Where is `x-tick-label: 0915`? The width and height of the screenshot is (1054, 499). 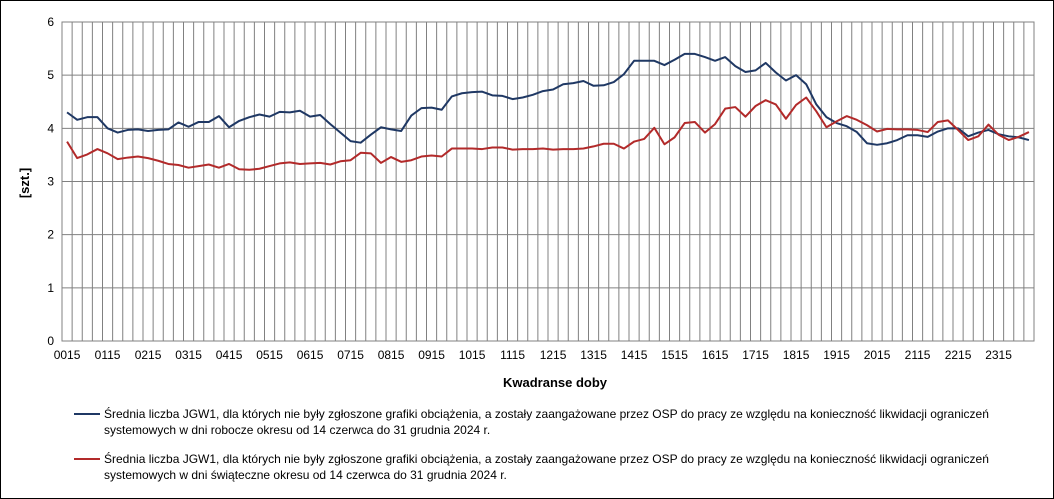
x-tick-label: 0915 is located at coordinates (431, 355).